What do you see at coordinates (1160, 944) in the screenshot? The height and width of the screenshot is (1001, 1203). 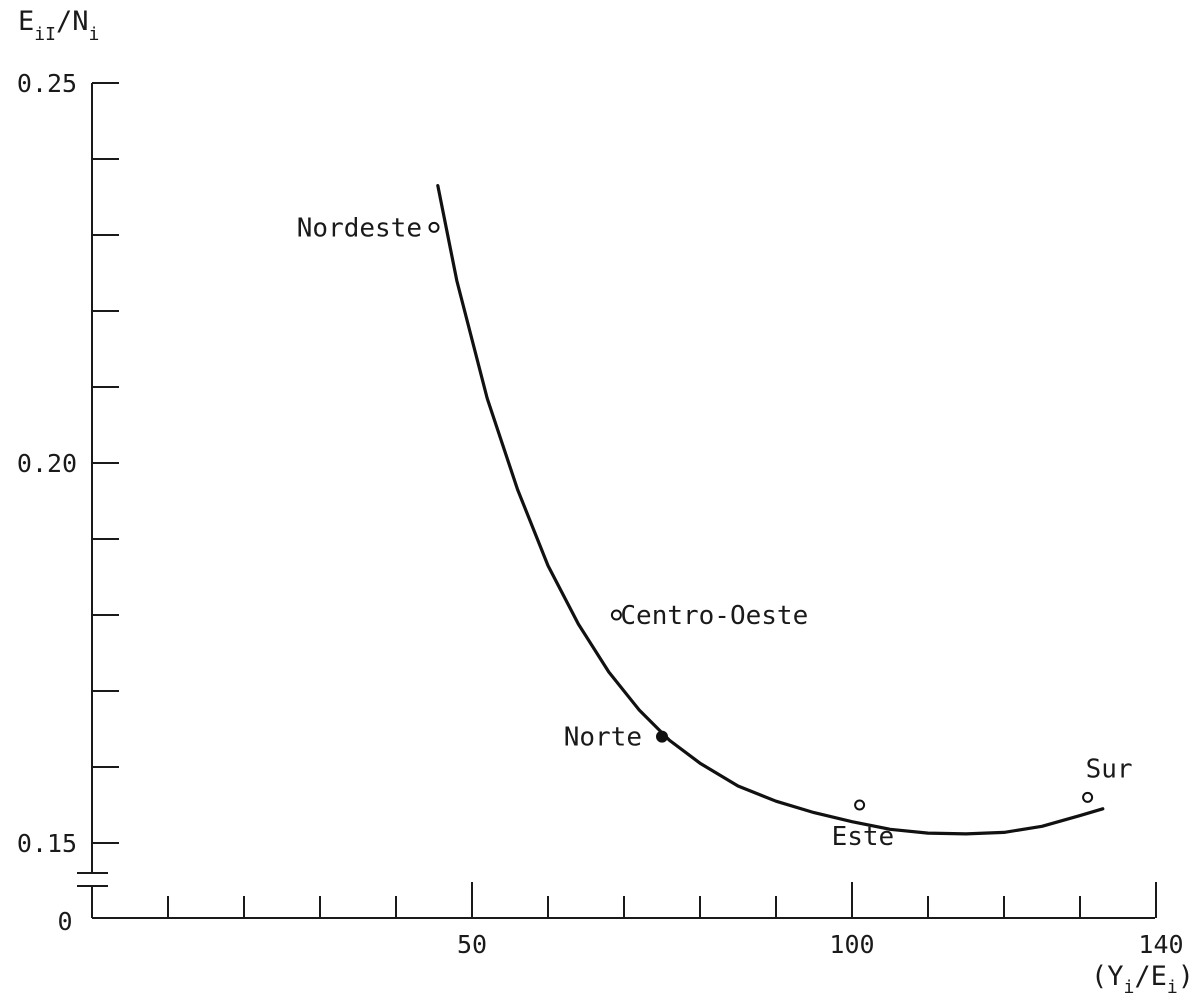 I see `x-tick-label: 140` at bounding box center [1160, 944].